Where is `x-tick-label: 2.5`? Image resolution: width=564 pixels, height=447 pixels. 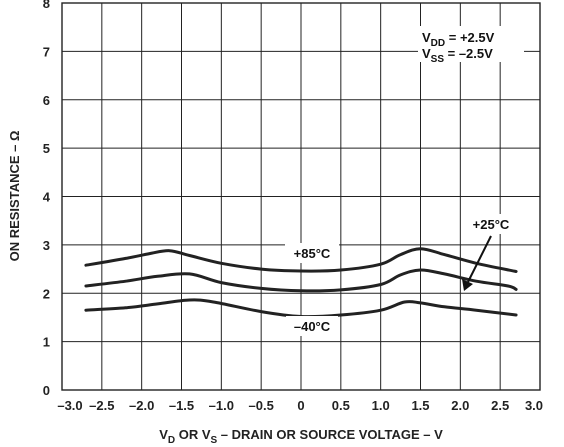
x-tick-label: 2.5 is located at coordinates (500, 405).